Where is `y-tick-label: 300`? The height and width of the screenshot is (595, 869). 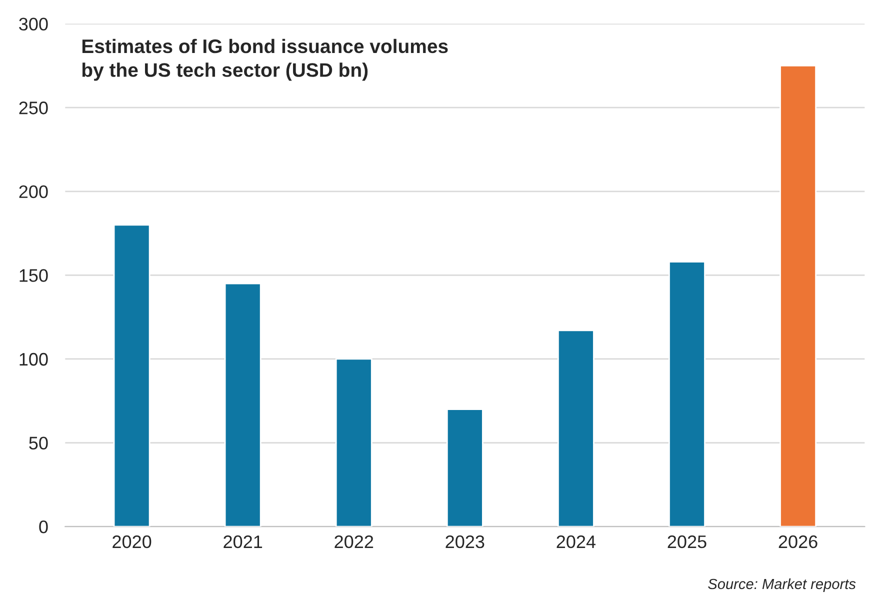 y-tick-label: 300 is located at coordinates (33, 24).